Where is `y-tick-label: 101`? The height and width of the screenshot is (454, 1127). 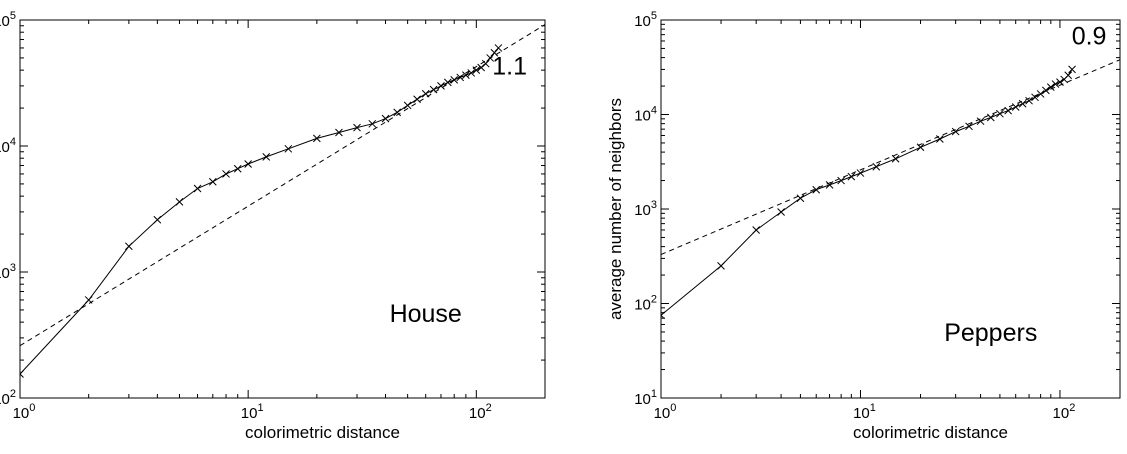
y-tick-label: 101 is located at coordinates (645, 398).